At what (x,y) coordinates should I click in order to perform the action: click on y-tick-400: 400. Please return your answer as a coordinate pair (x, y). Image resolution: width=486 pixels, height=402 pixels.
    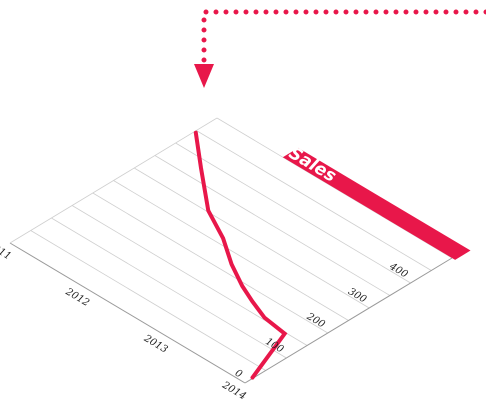
    Looking at the image, I should click on (398, 271).